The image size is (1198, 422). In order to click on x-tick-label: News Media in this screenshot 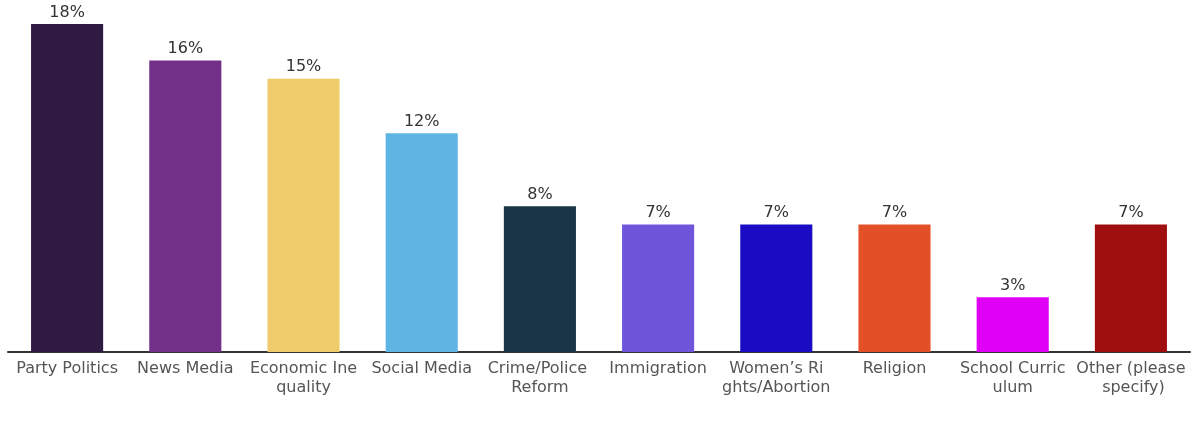, I will do `click(185, 367)`.